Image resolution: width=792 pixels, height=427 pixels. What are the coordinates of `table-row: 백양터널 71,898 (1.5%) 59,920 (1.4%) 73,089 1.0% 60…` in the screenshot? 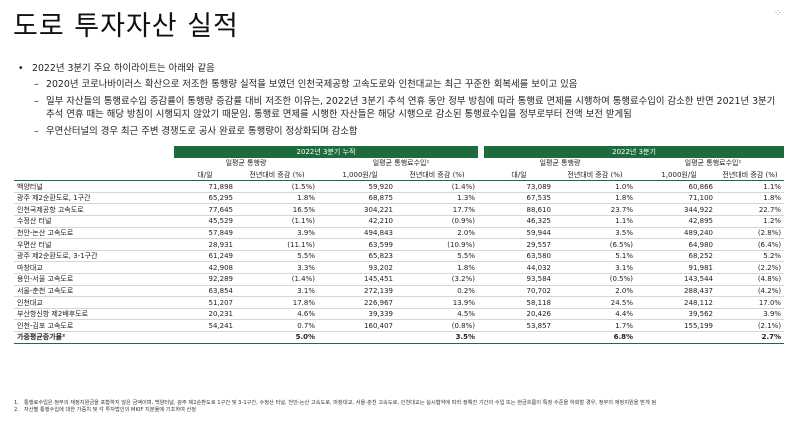 It's located at (399, 186).